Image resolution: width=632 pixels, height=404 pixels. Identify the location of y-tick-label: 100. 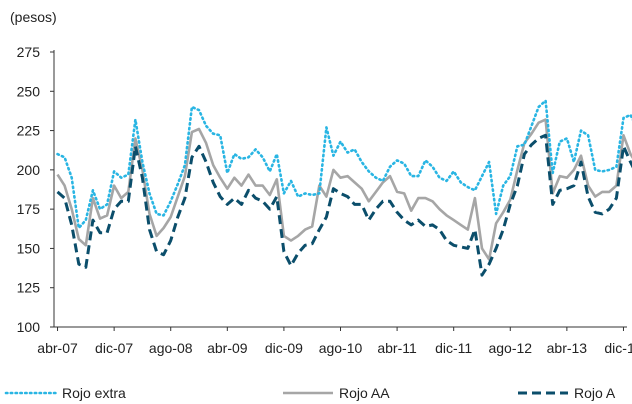
(29, 327).